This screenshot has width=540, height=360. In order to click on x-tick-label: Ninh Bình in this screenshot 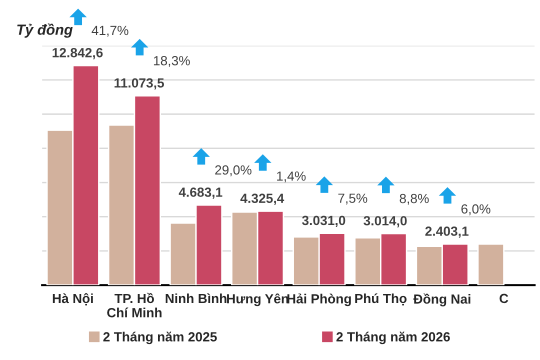, I will do `click(196, 298)`.